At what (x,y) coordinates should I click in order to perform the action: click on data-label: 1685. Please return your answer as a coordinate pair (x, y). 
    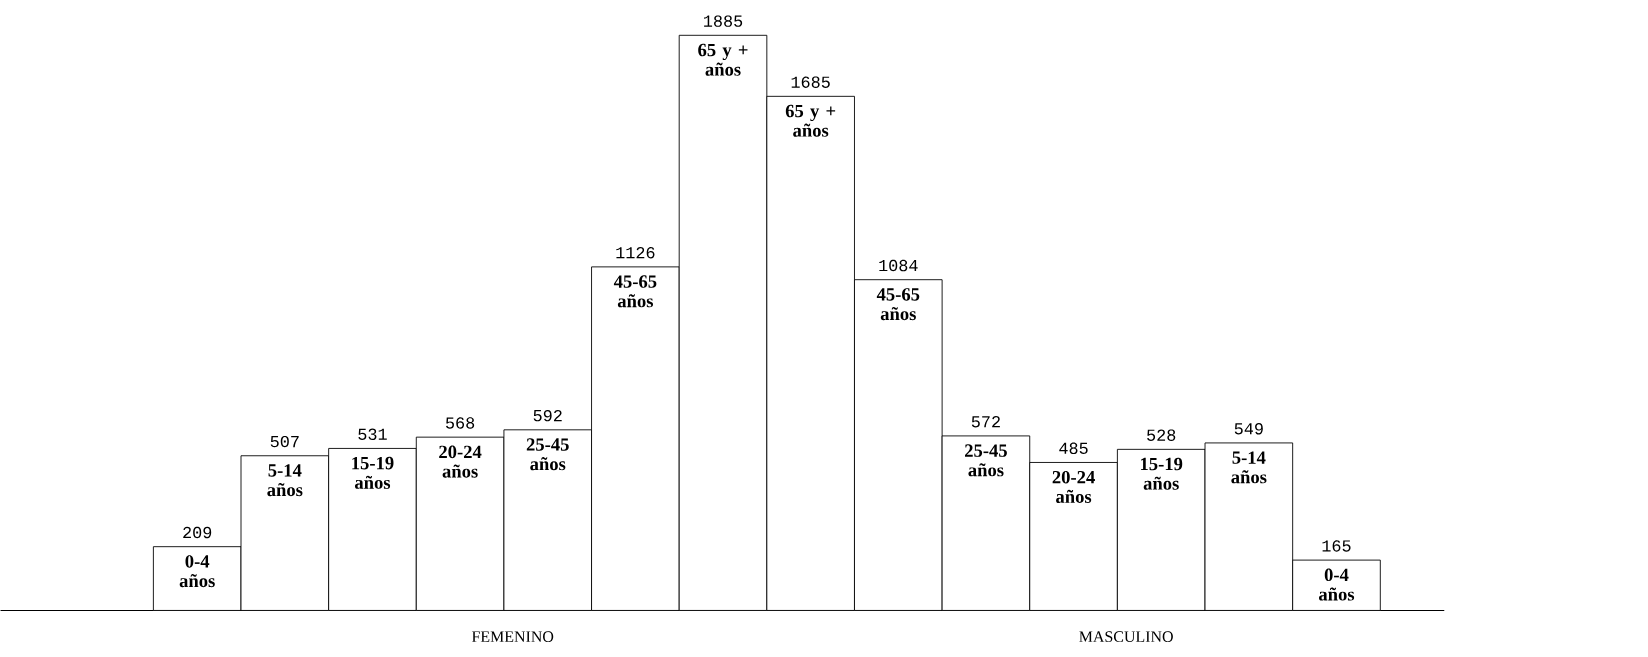
    Looking at the image, I should click on (810, 82).